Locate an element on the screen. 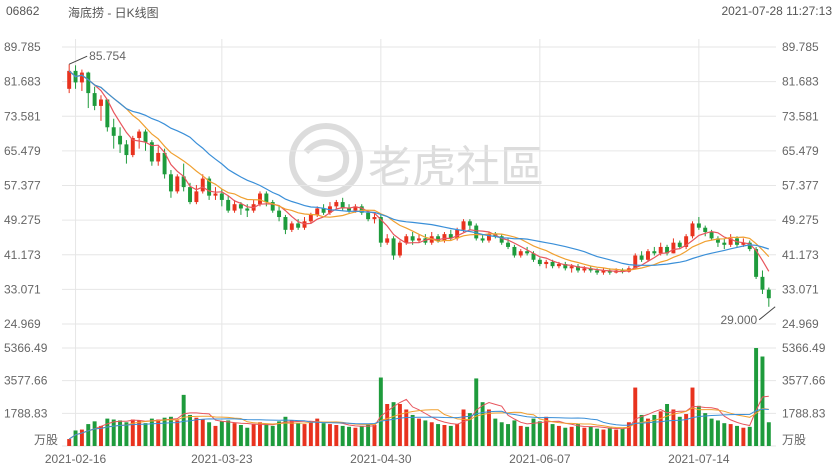 The height and width of the screenshot is (470, 840). date-tick-label: 2021-06-07 is located at coordinates (540, 459).